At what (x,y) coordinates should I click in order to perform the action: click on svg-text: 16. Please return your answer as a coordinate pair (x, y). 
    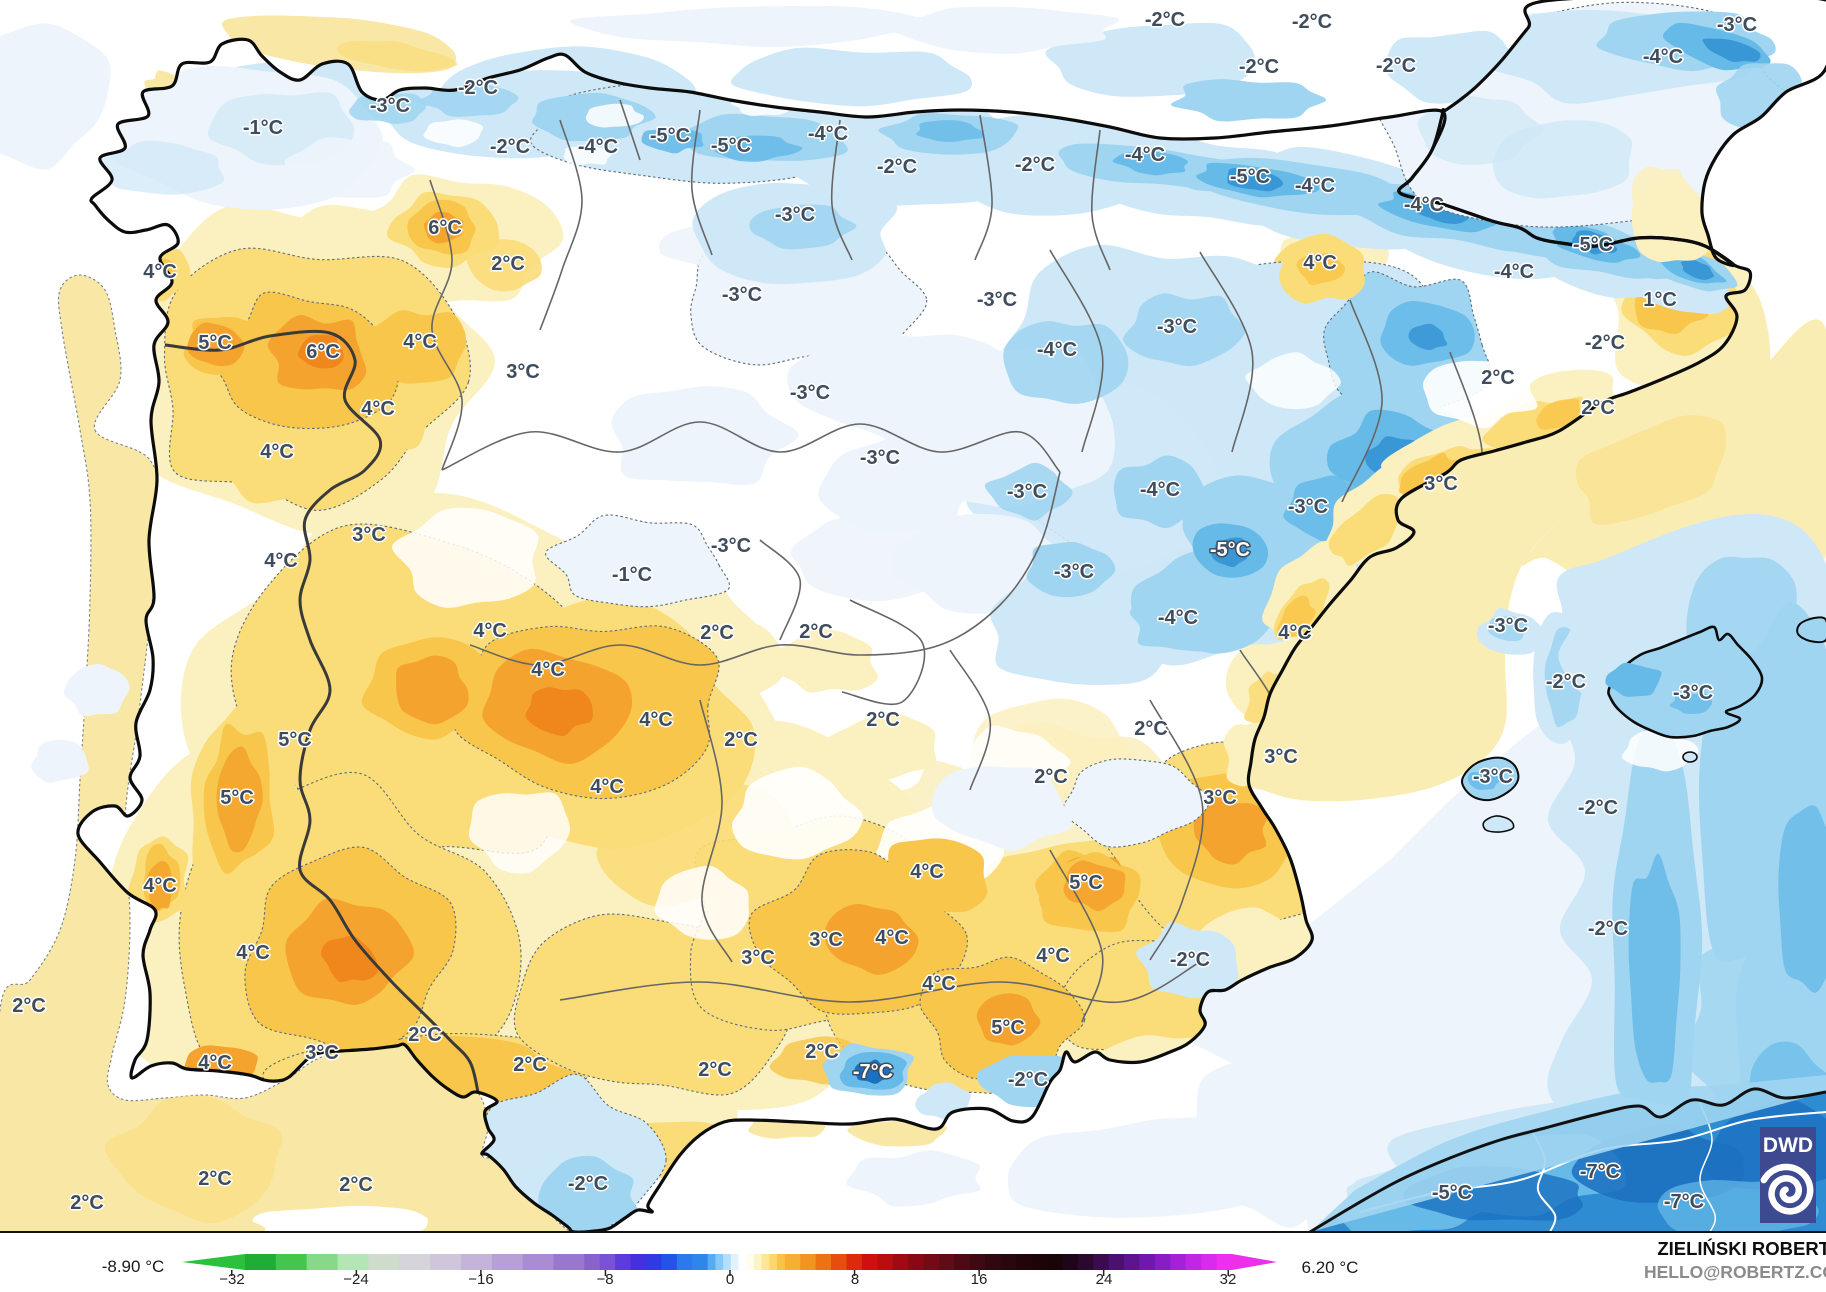
    Looking at the image, I should click on (979, 1279).